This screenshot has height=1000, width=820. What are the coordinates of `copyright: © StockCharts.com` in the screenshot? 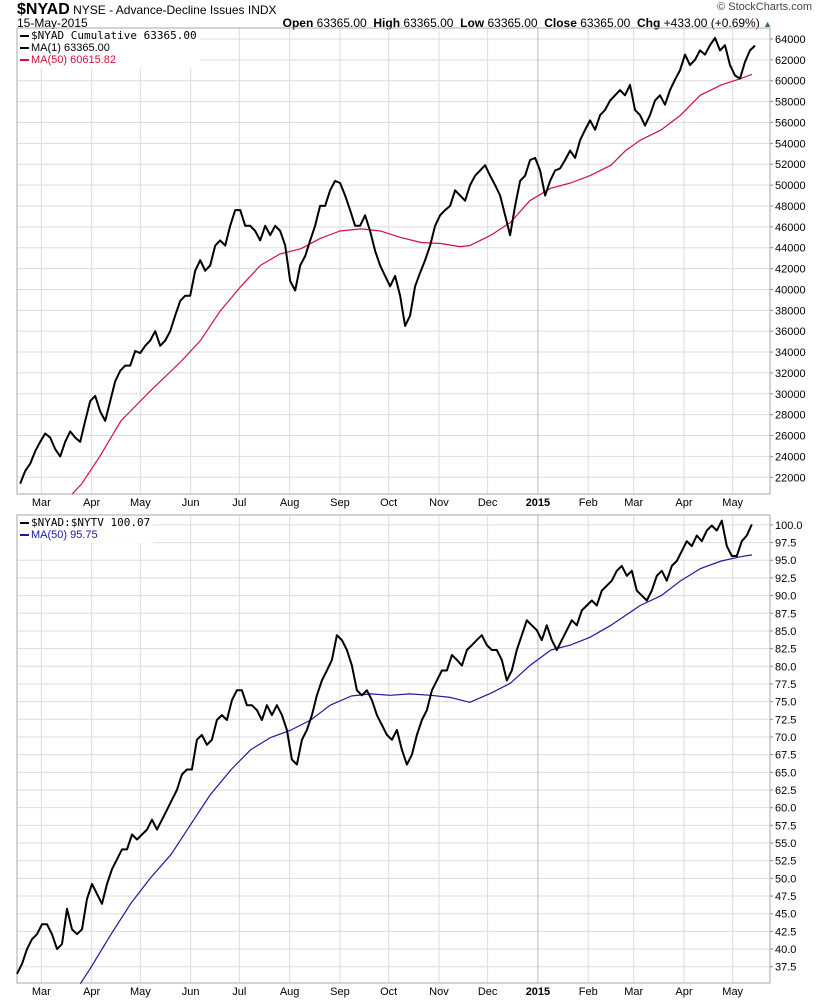 It's located at (764, 7).